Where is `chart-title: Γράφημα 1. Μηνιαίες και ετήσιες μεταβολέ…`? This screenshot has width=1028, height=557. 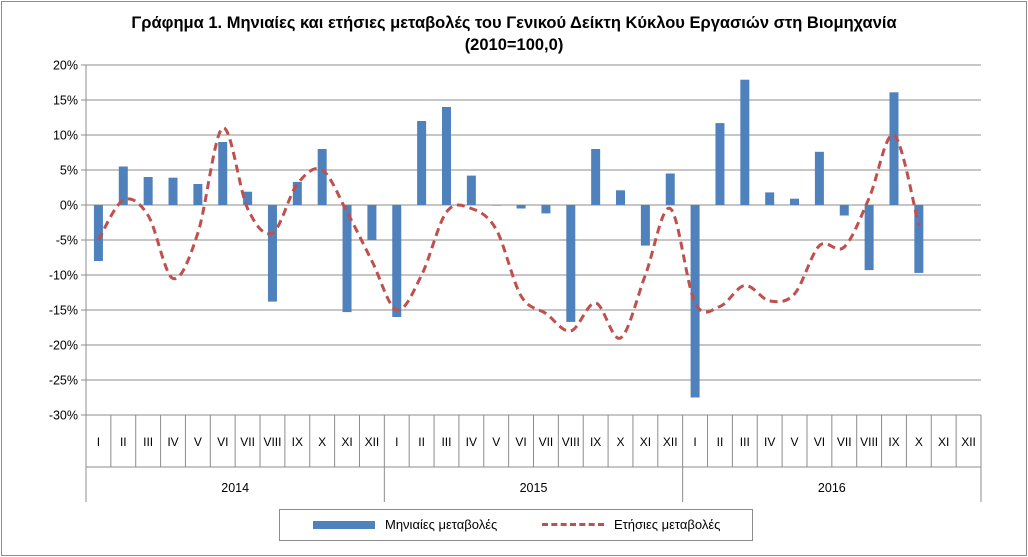
chart-title: Γράφημα 1. Μηνιαίες και ετήσιες μεταβολέ… is located at coordinates (514, 34).